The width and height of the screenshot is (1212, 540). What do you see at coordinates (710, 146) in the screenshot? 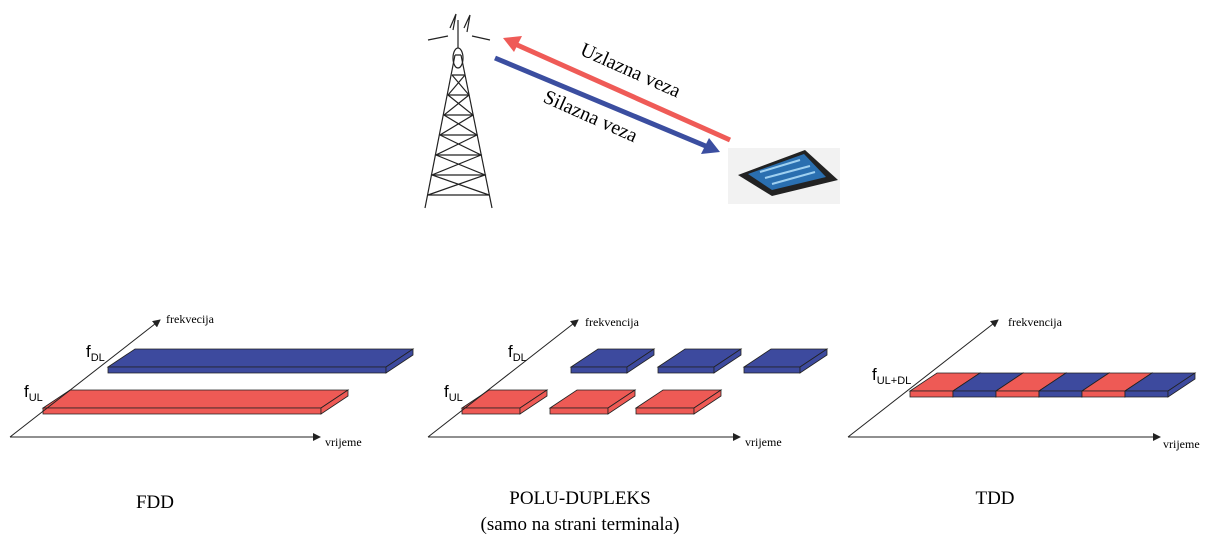
I see `downlink-arrow-head` at bounding box center [710, 146].